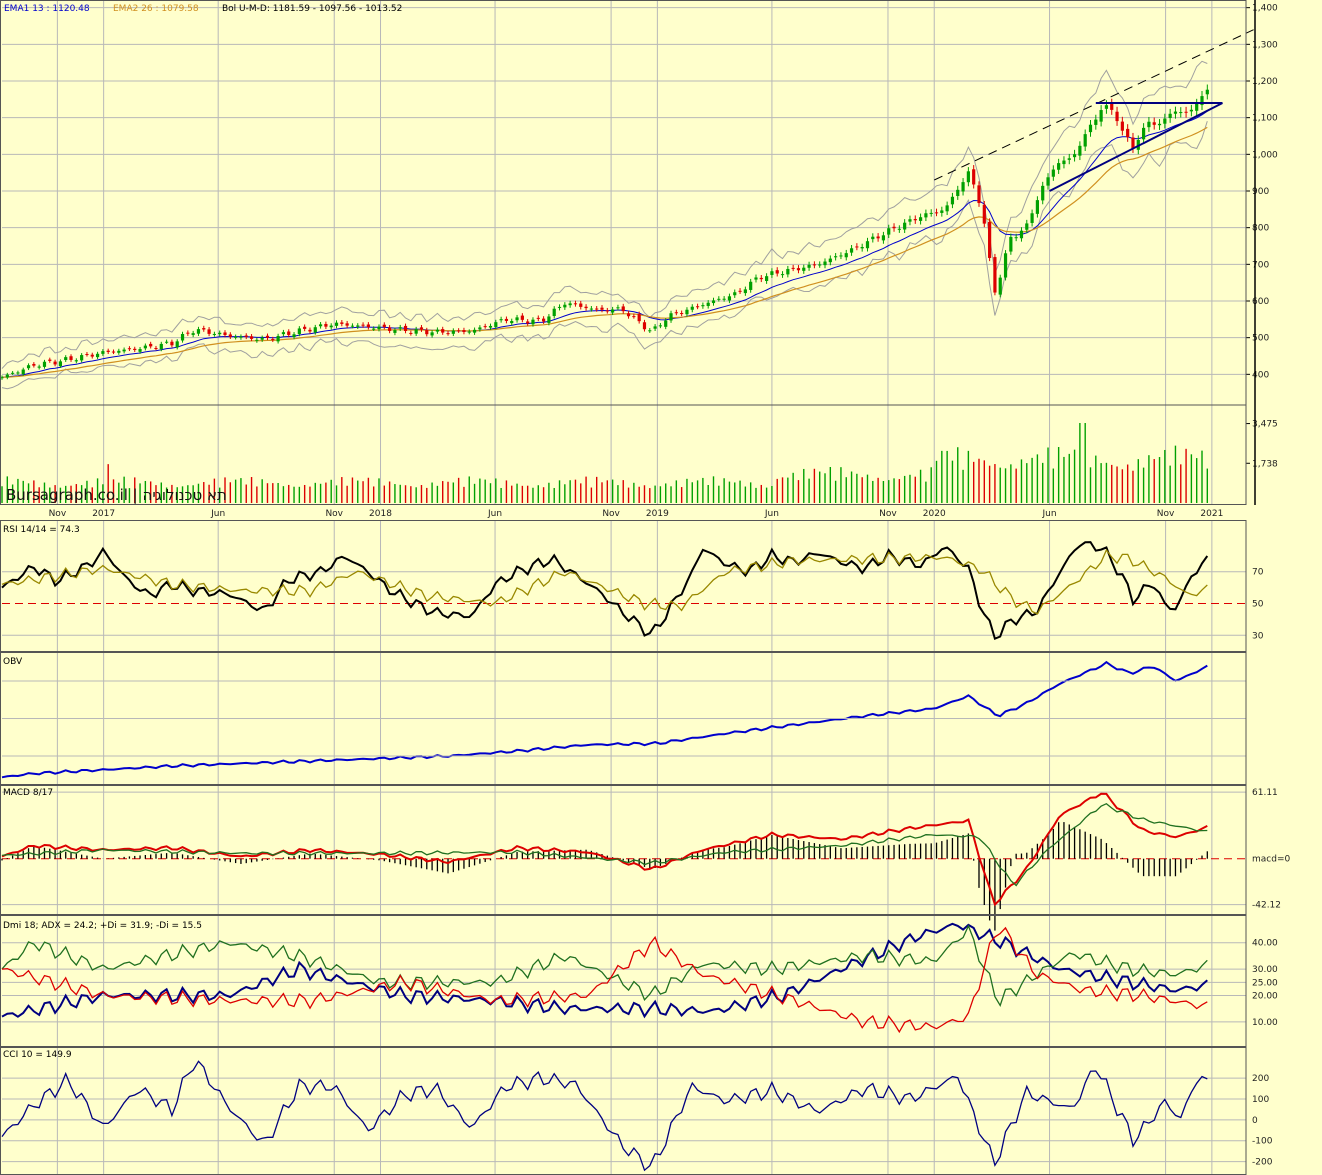 The width and height of the screenshot is (1322, 1175). Describe the element at coordinates (1265, 119) in the screenshot. I see `price-tick-label: 1,100` at that location.